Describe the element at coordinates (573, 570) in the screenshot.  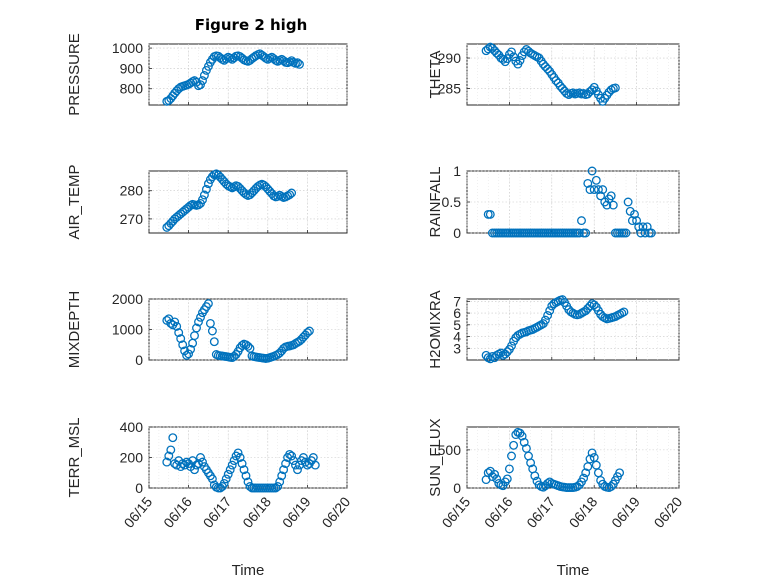
I see `x-axis-label: Time` at that location.